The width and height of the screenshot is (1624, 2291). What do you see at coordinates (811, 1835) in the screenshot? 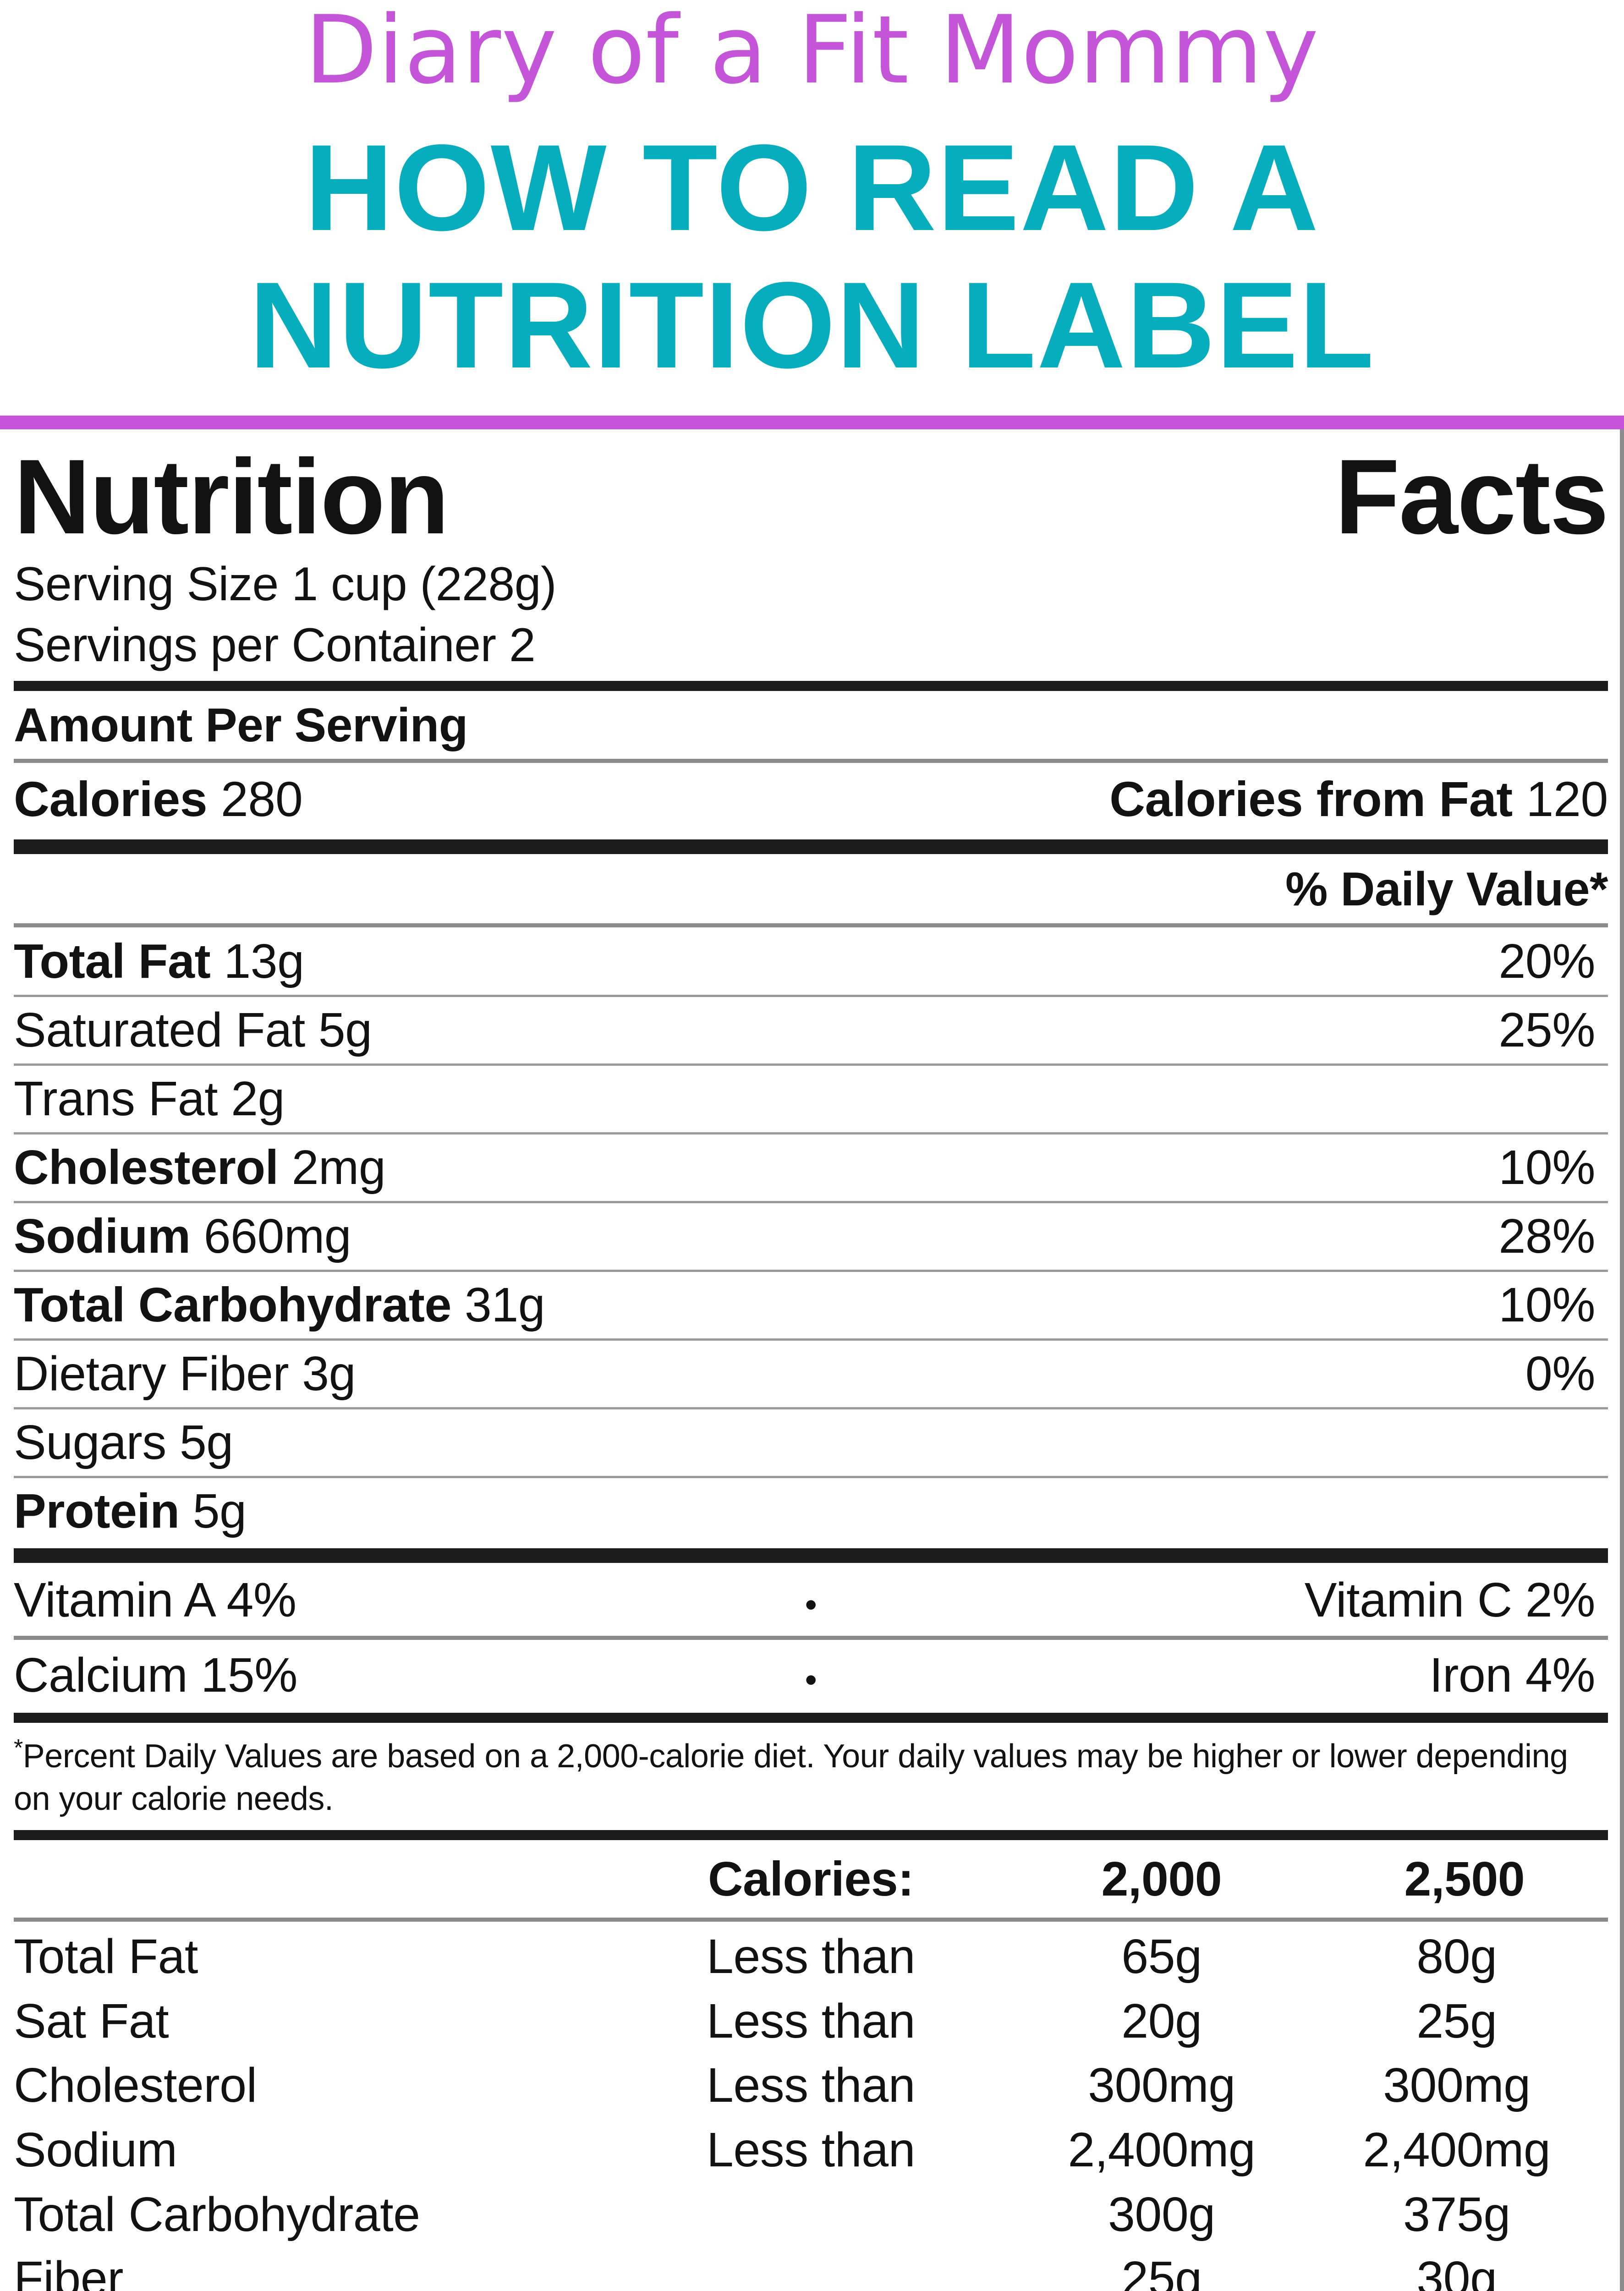
I see `rule-above-dv-table` at bounding box center [811, 1835].